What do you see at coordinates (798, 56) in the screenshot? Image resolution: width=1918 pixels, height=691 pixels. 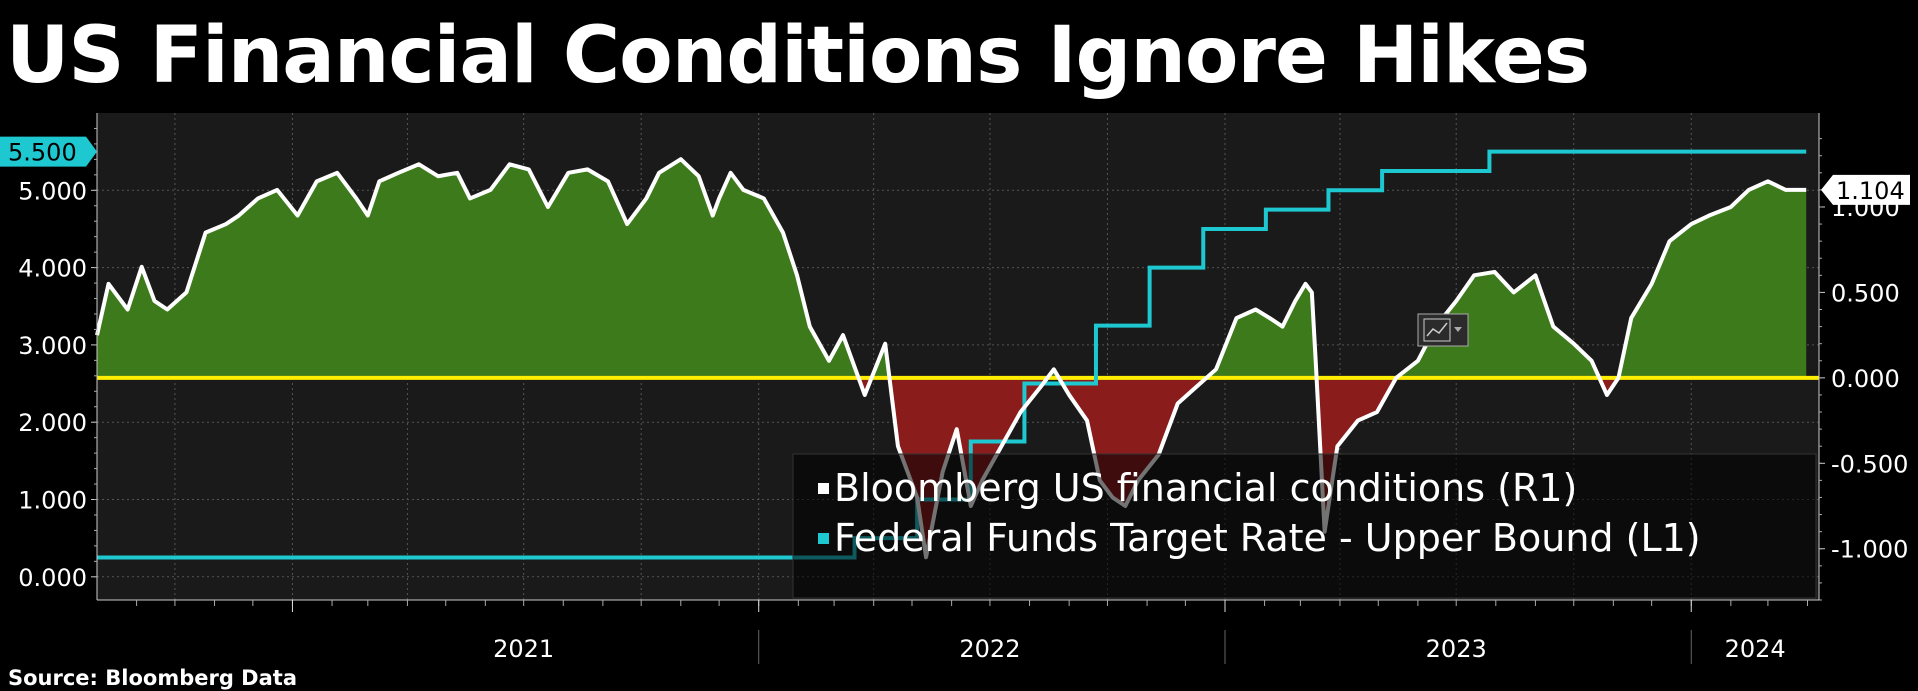 I see `chart-title: US Financial Conditions Ignore Hikes` at bounding box center [798, 56].